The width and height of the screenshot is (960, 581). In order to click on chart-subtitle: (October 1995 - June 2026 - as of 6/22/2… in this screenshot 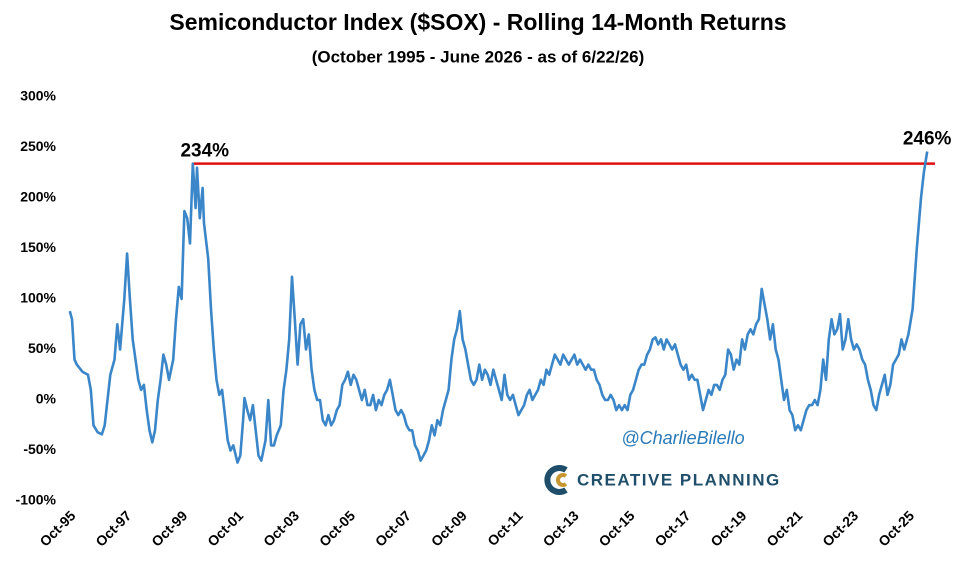, I will do `click(478, 56)`.